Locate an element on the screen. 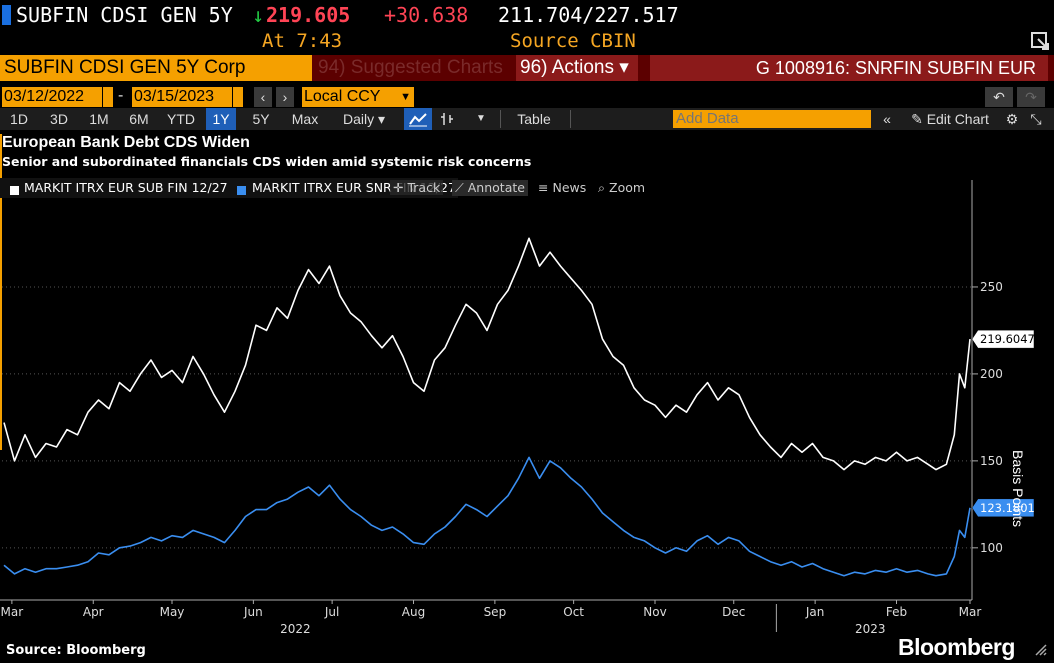  security-name-field: SUBFIN CDSI GEN 5Y Corp is located at coordinates (156, 68).